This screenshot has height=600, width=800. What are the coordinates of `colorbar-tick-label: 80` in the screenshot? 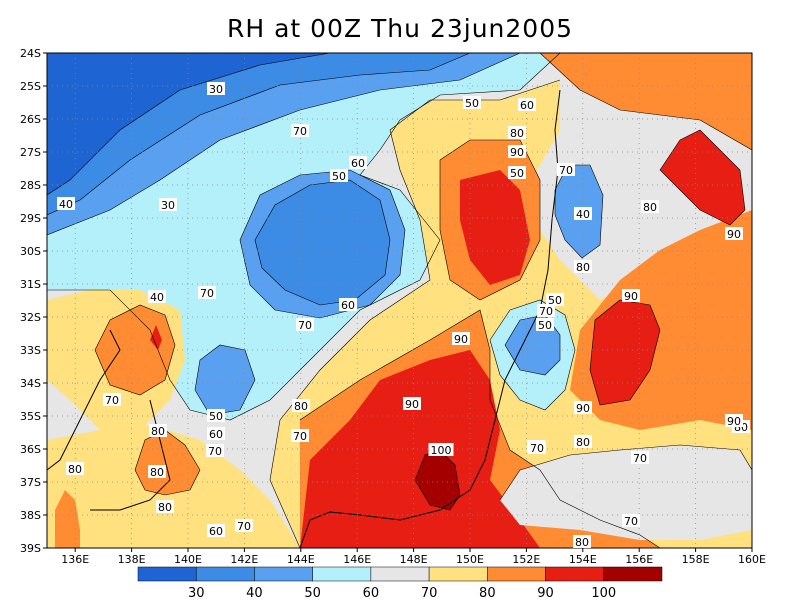 It's located at (487, 593).